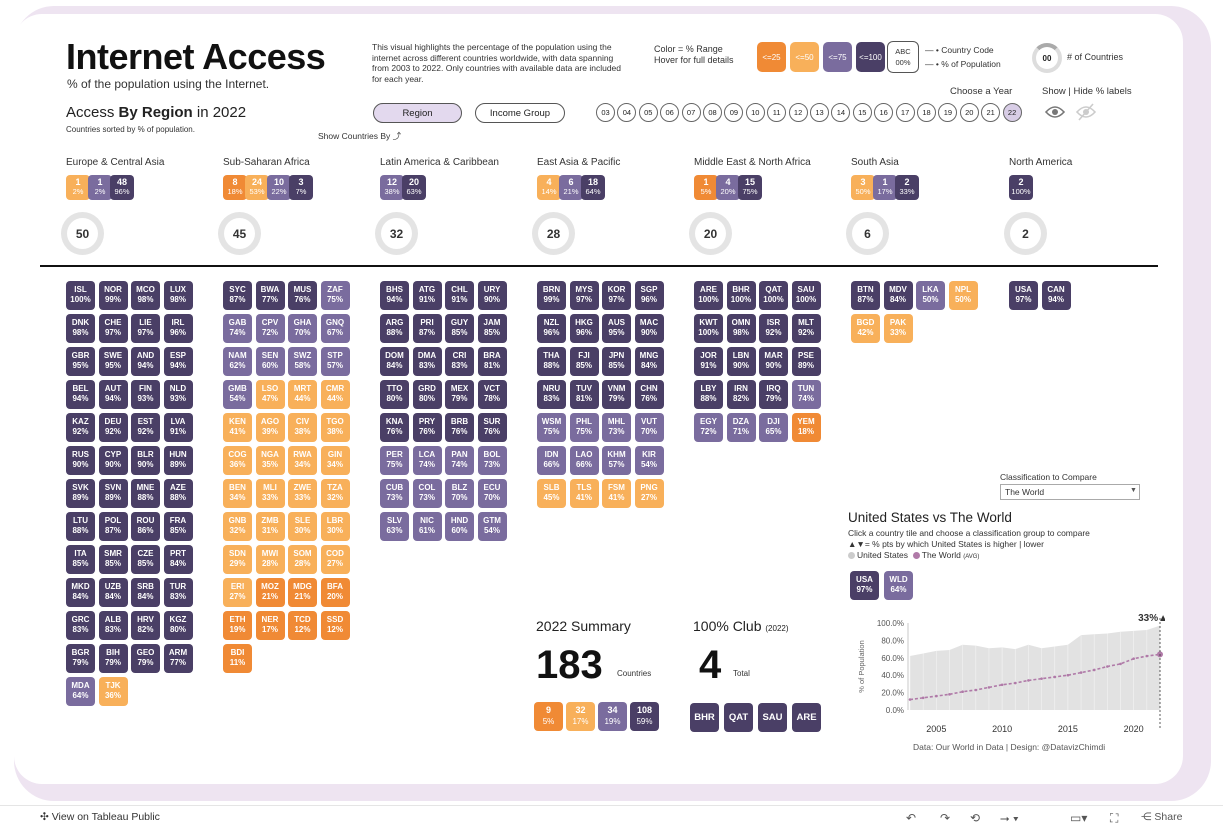  I want to click on country-tile-tto: TTO 80%, so click(394, 394).